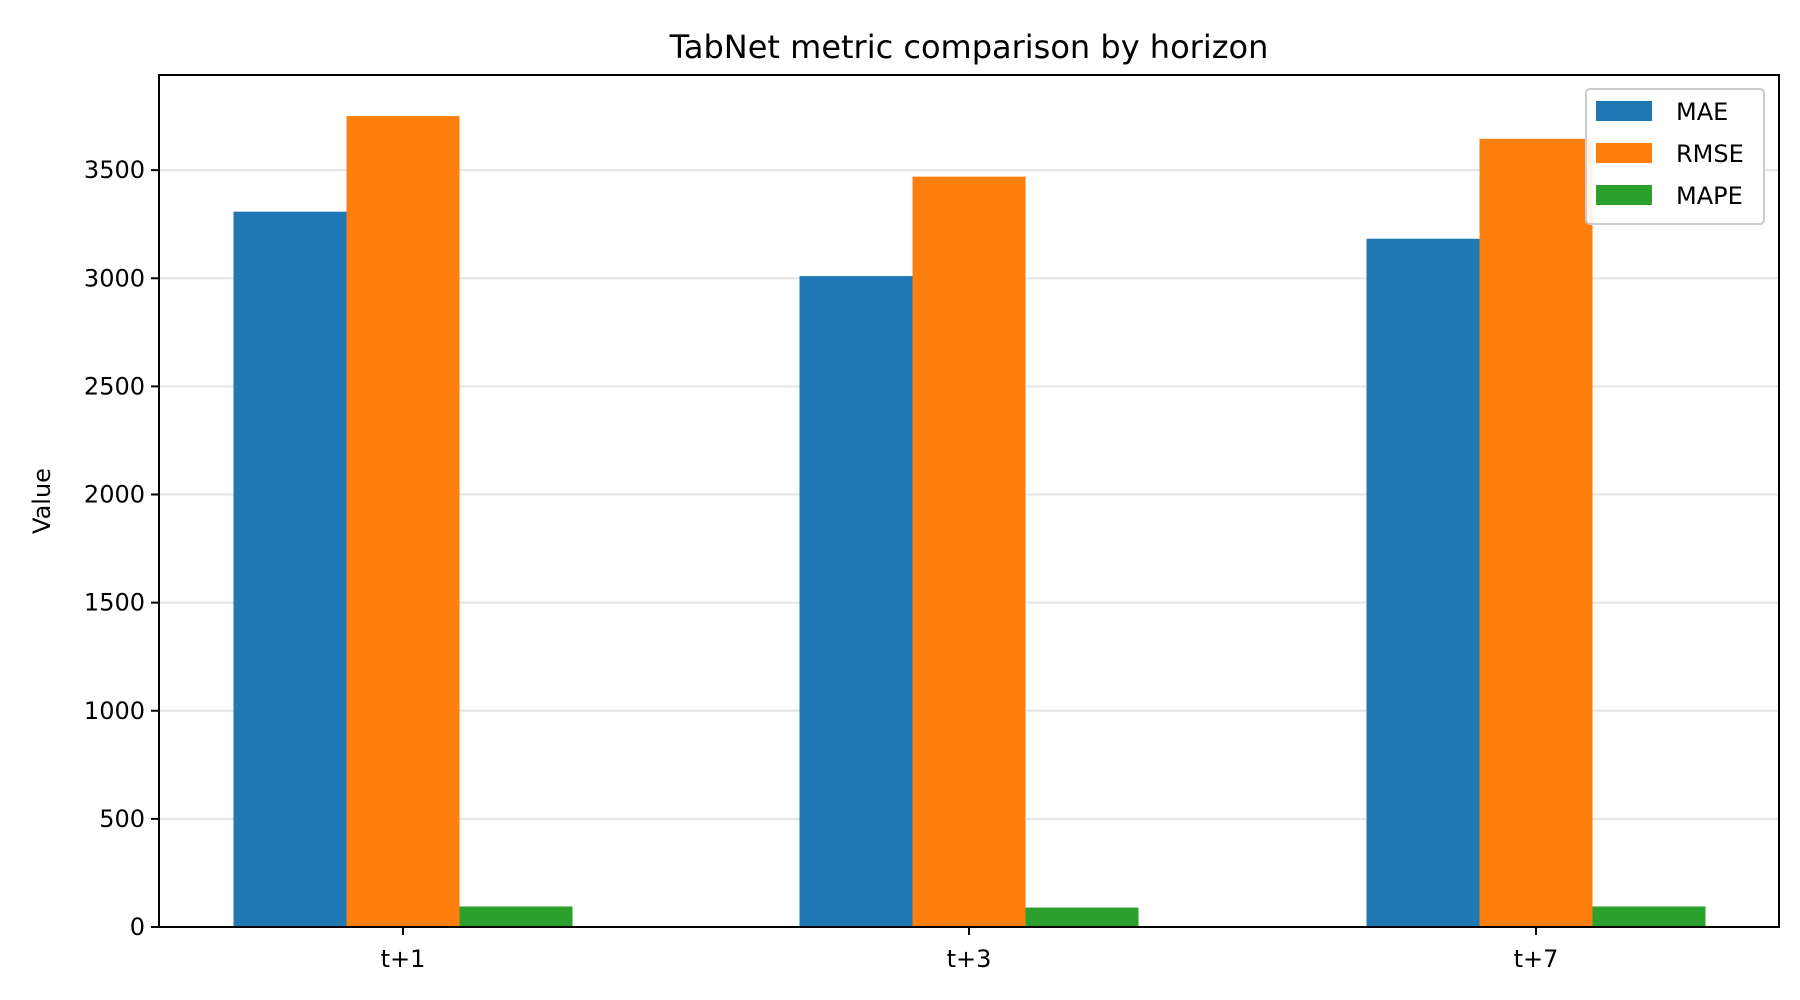 Image resolution: width=1800 pixels, height=1000 pixels. I want to click on bar-mape-t+7, so click(1649, 916).